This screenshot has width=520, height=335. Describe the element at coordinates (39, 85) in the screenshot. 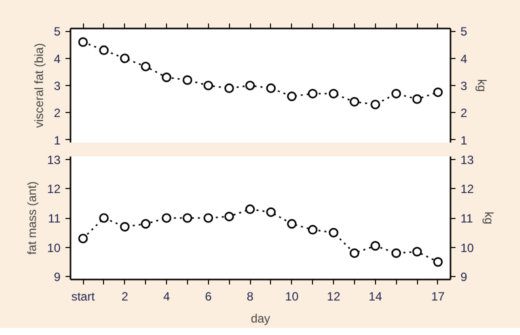

I see `y-axis-title: visceral fat (bia)` at that location.